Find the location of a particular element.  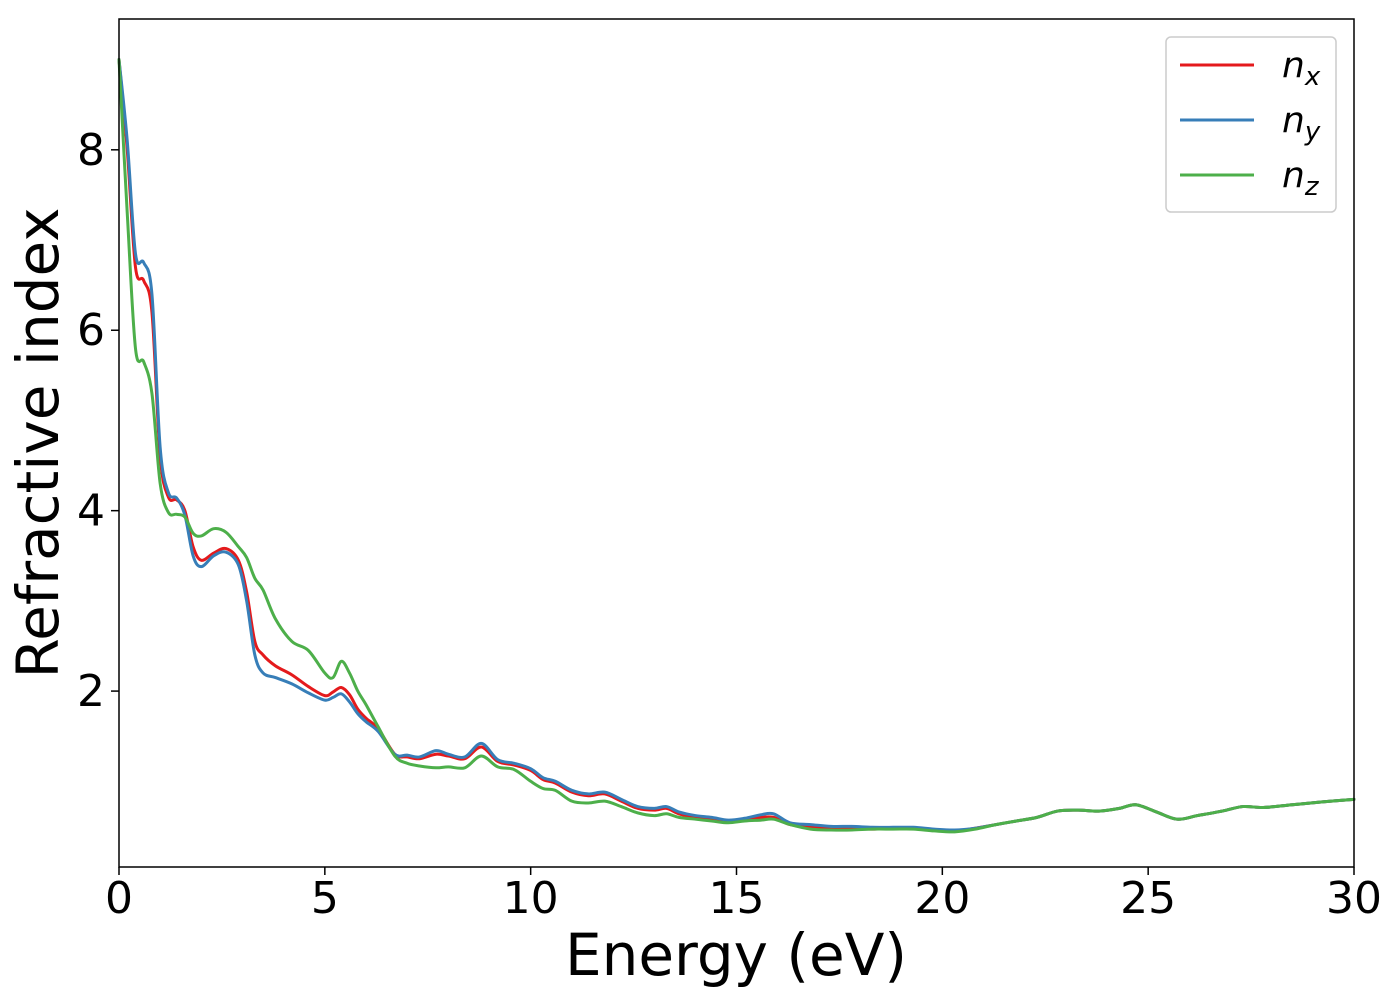

legend-box is located at coordinates (1251, 124).